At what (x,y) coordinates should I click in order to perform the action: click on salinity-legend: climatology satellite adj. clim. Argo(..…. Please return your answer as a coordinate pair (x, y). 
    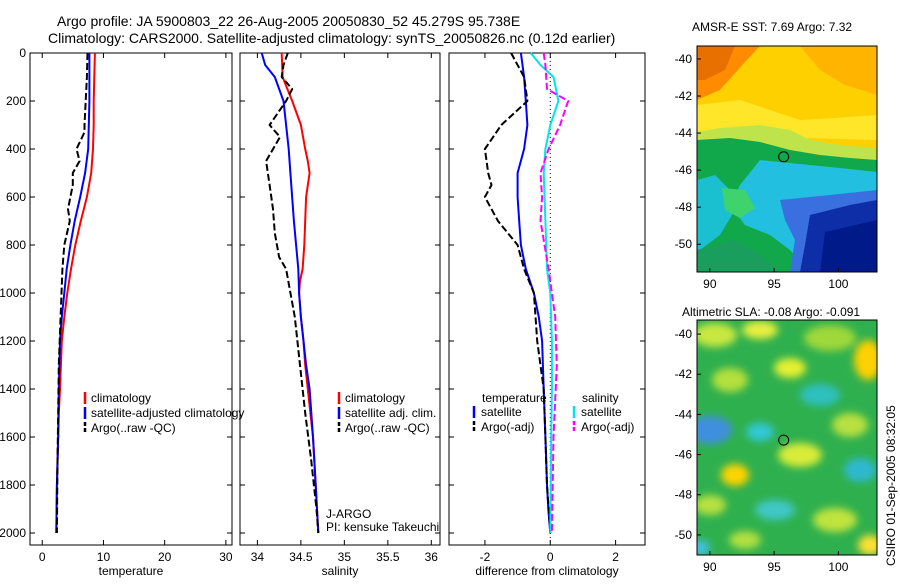
    Looking at the image, I should click on (382, 462).